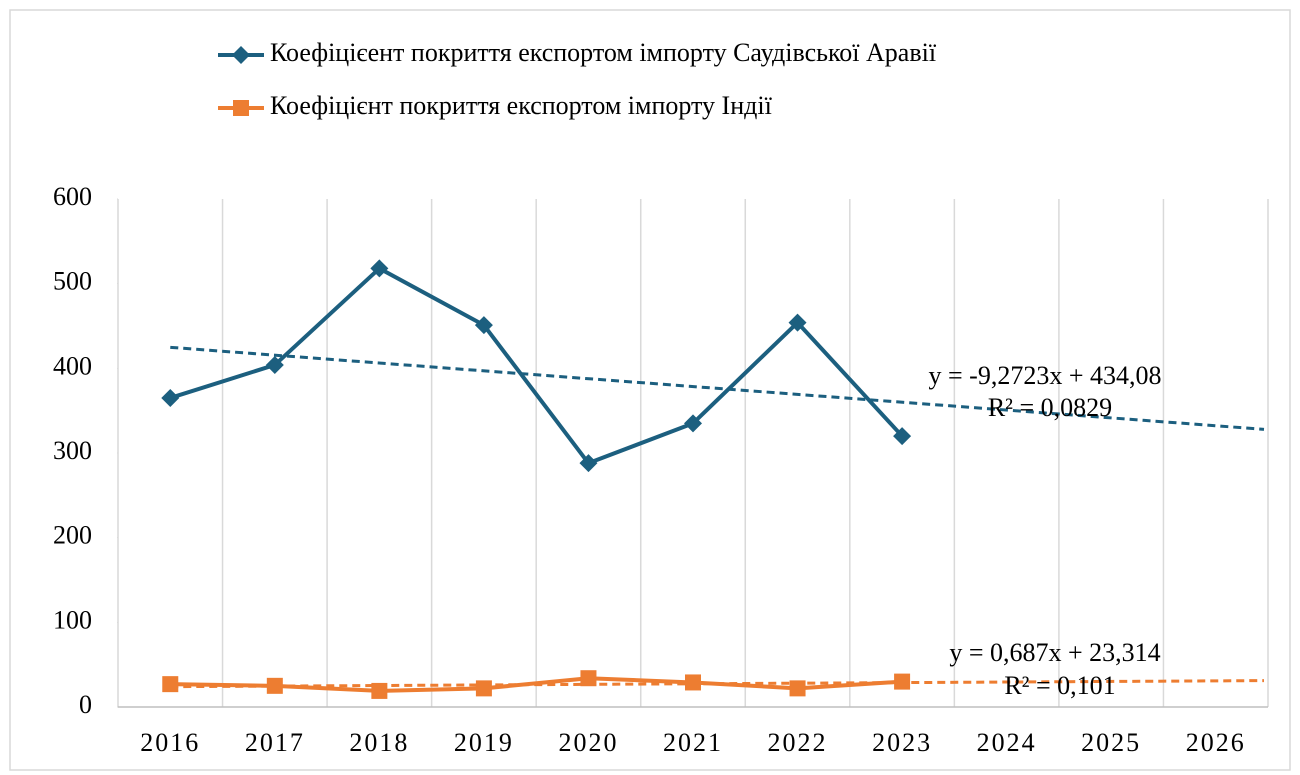 The image size is (1300, 775). Describe the element at coordinates (170, 742) in the screenshot. I see `x-tick-label: 2016` at that location.